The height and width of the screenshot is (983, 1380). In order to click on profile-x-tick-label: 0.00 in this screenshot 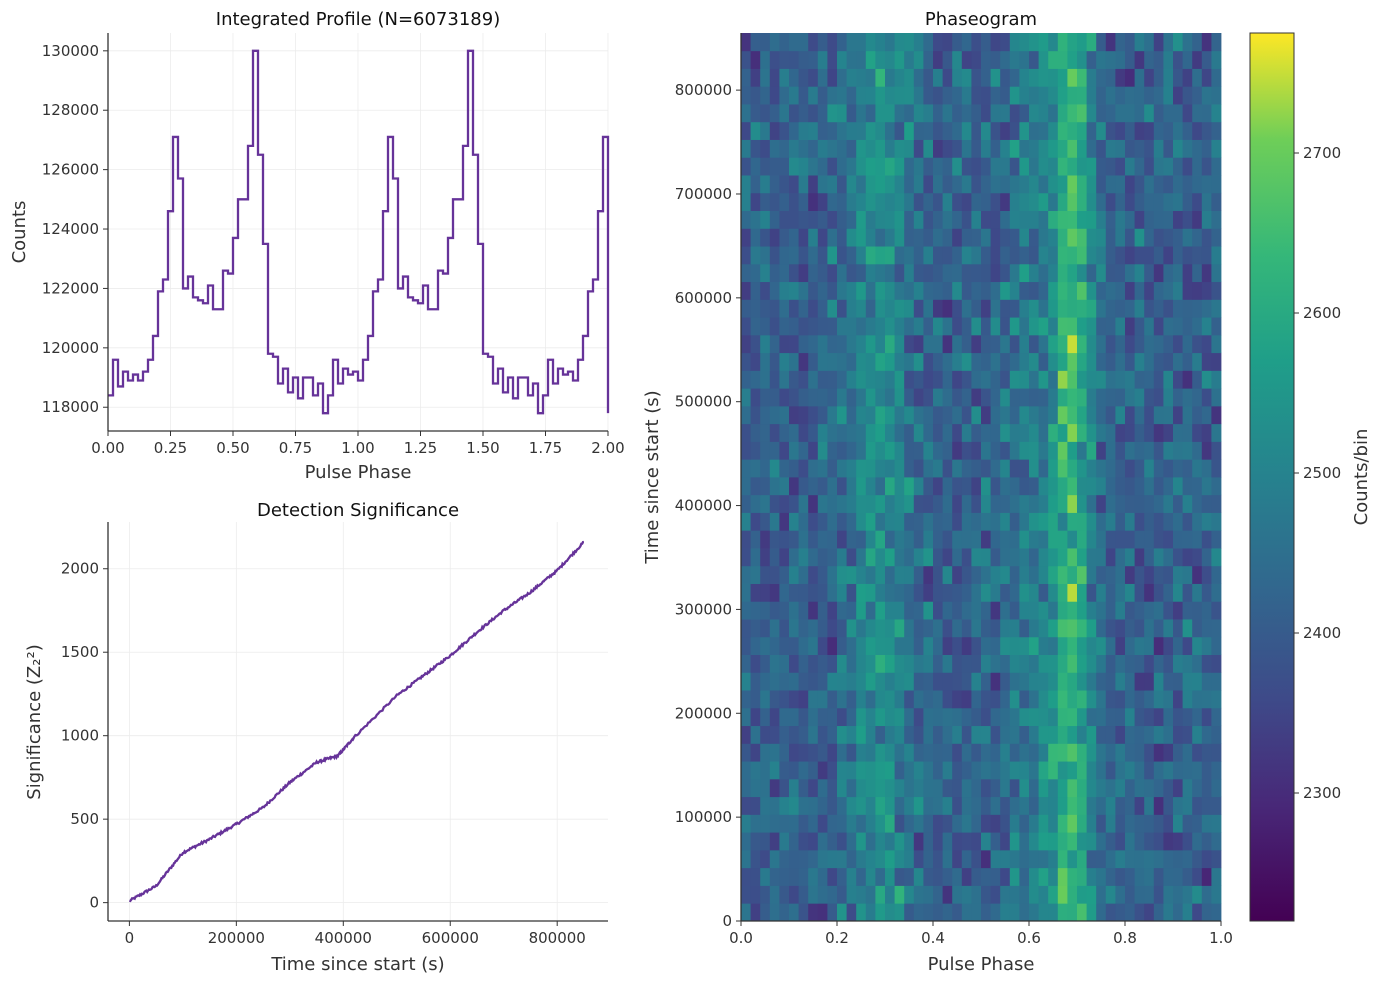, I will do `click(107, 448)`.